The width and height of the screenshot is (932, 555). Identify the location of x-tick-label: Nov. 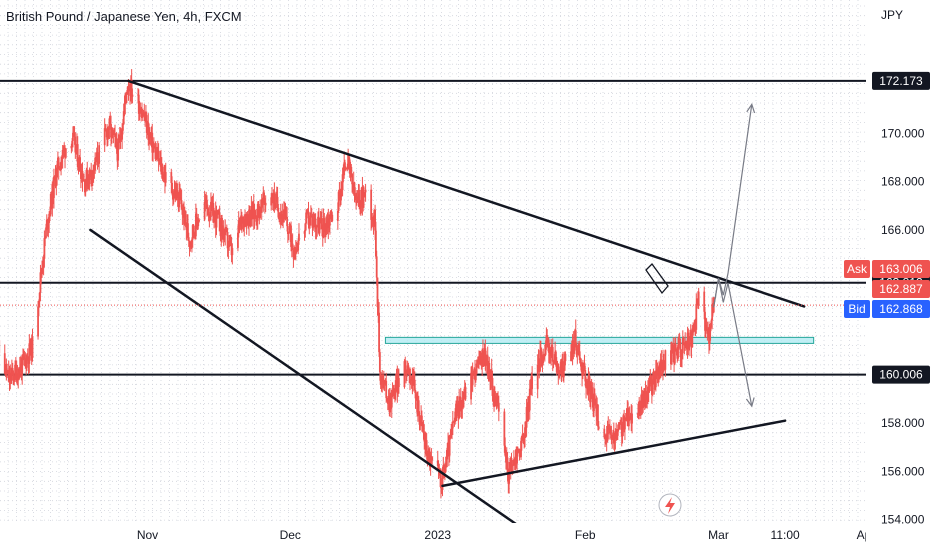
(147, 535).